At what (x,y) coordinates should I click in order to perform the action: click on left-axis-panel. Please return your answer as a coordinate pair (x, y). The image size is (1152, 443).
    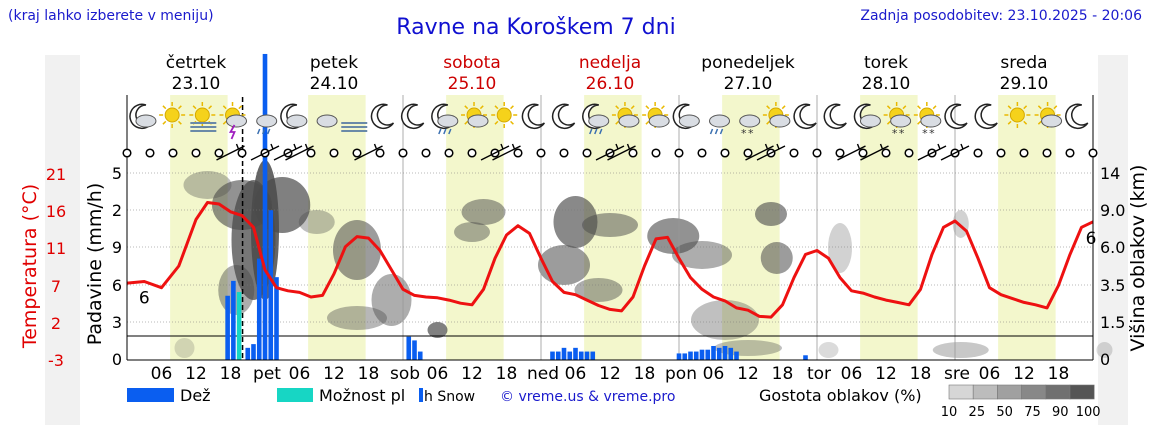
    Looking at the image, I should click on (62, 240).